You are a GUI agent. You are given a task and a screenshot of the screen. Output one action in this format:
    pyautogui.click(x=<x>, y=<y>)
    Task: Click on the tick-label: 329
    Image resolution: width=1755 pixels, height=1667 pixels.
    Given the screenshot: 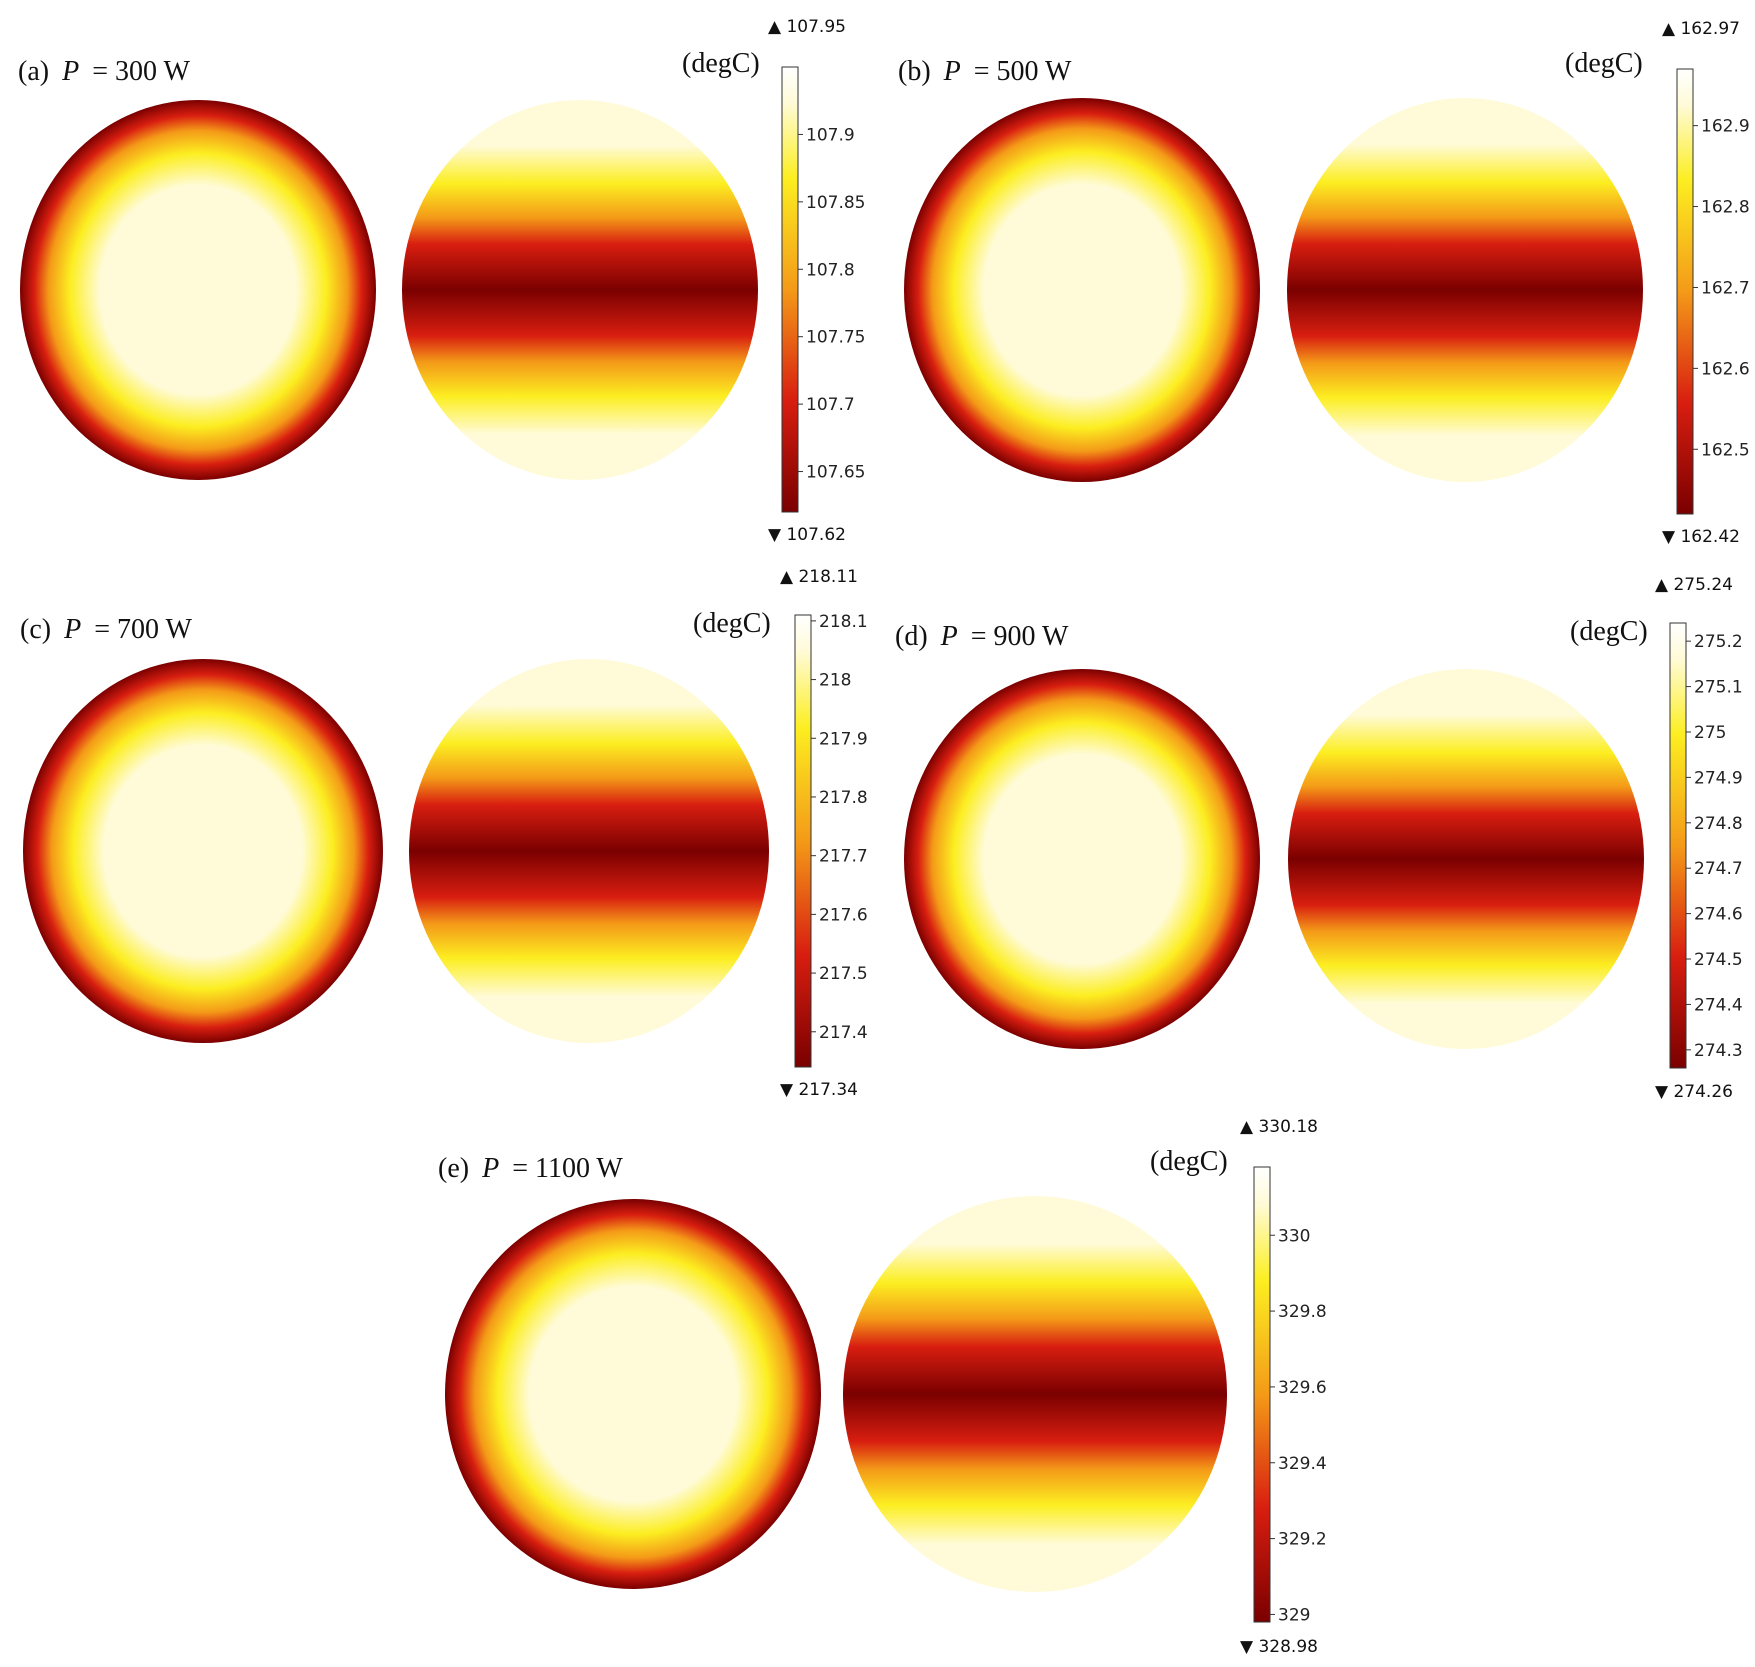 What is the action you would take?
    pyautogui.click(x=1294, y=1615)
    